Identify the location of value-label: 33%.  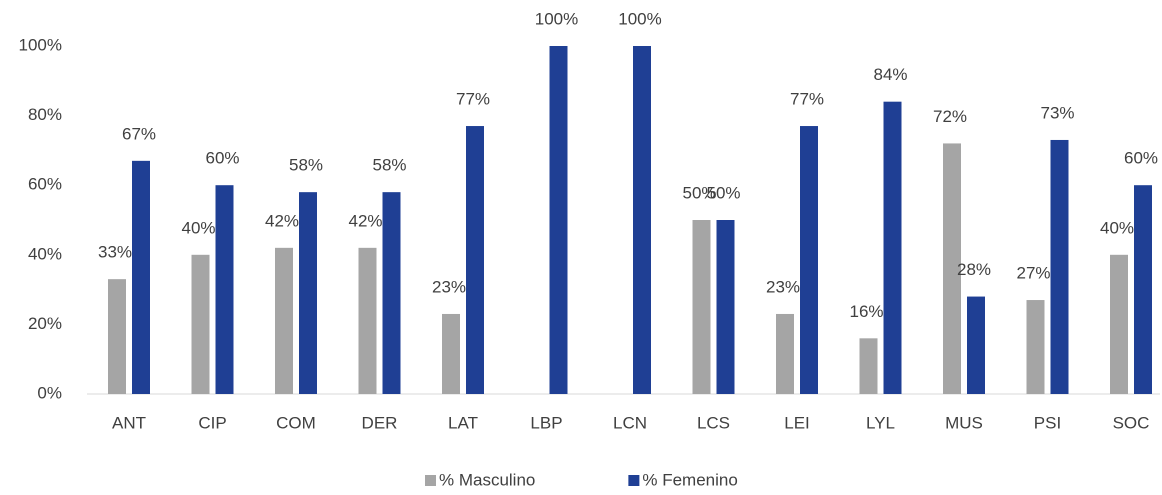
(115, 252).